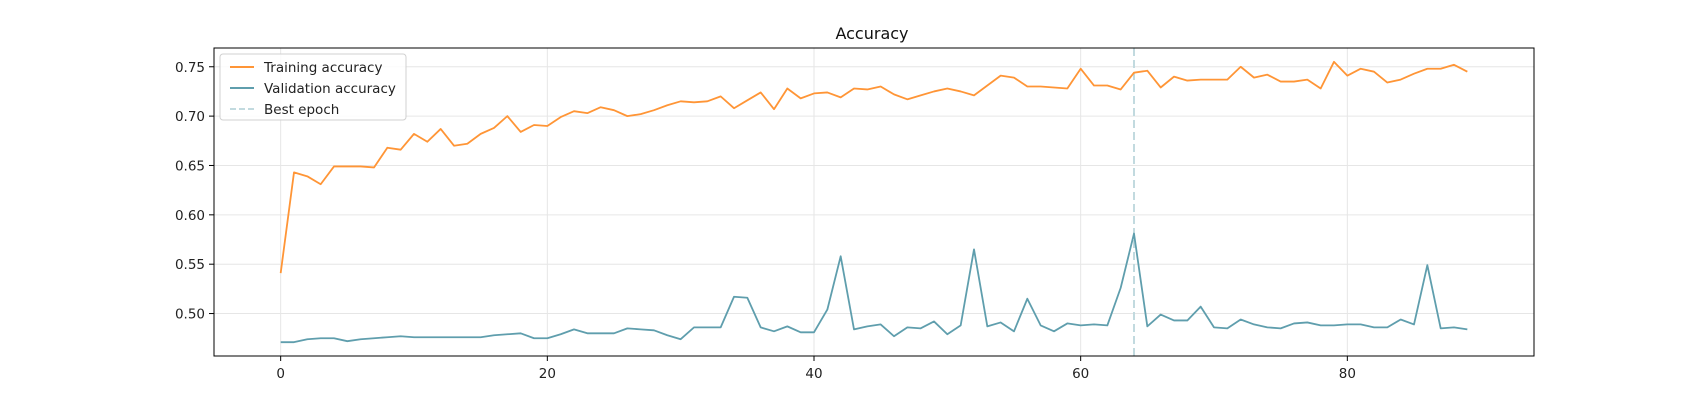  What do you see at coordinates (1347, 374) in the screenshot?
I see `x-tick-label: 80` at bounding box center [1347, 374].